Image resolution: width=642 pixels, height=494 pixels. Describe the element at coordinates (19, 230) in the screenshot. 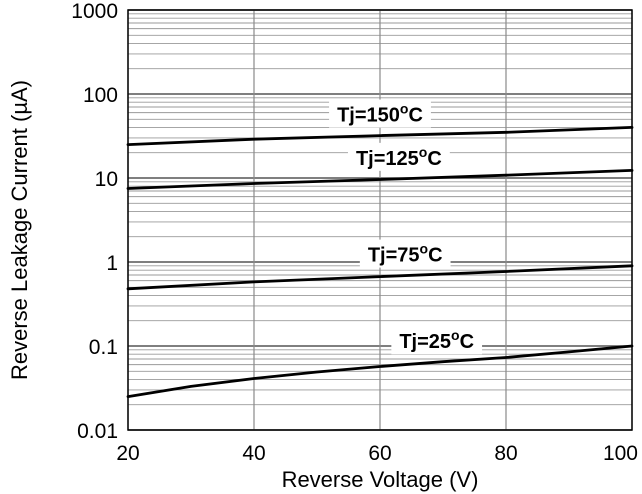

I see `y-axis-label: Reverse Leakage Current (µA)` at that location.